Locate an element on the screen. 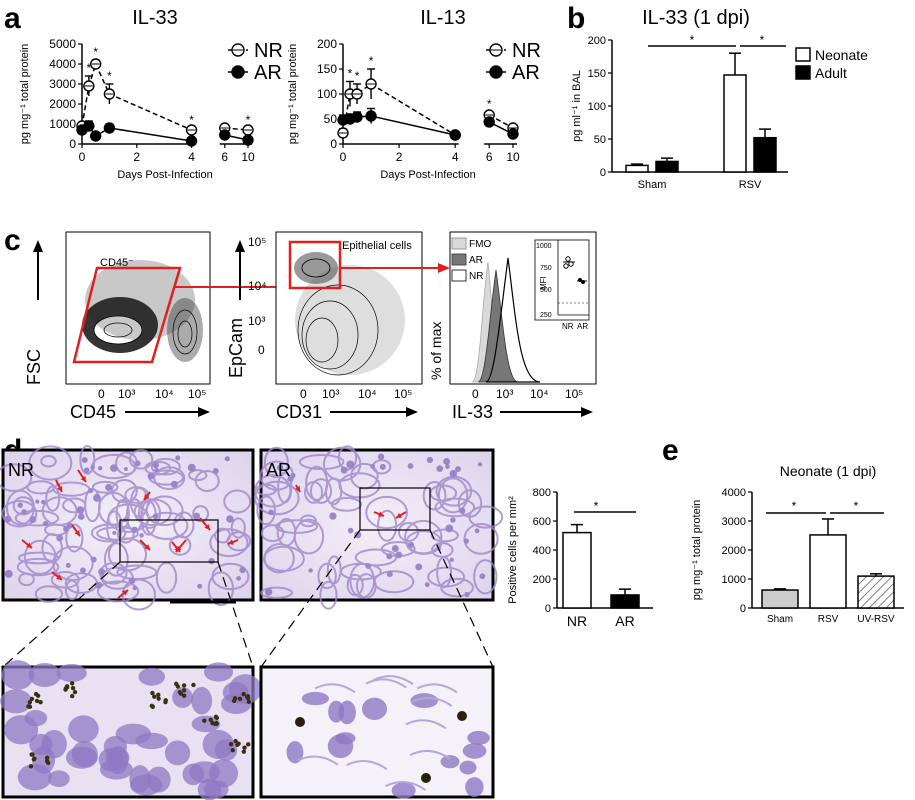 The width and height of the screenshot is (915, 800). bar-Adult-Sham is located at coordinates (667, 166).